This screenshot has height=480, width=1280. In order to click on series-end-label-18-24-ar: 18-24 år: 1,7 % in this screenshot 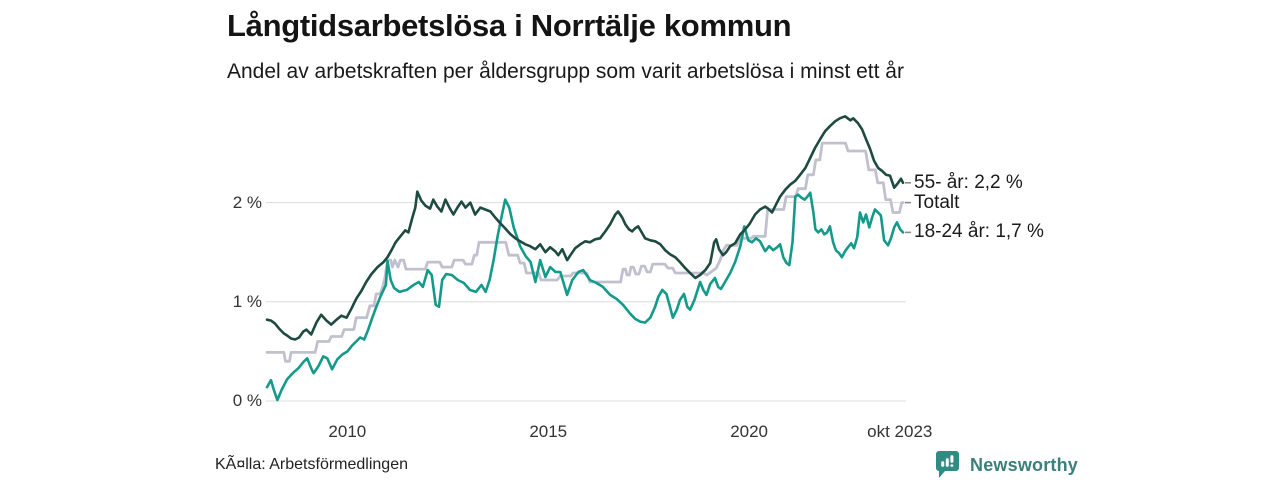, I will do `click(979, 232)`.